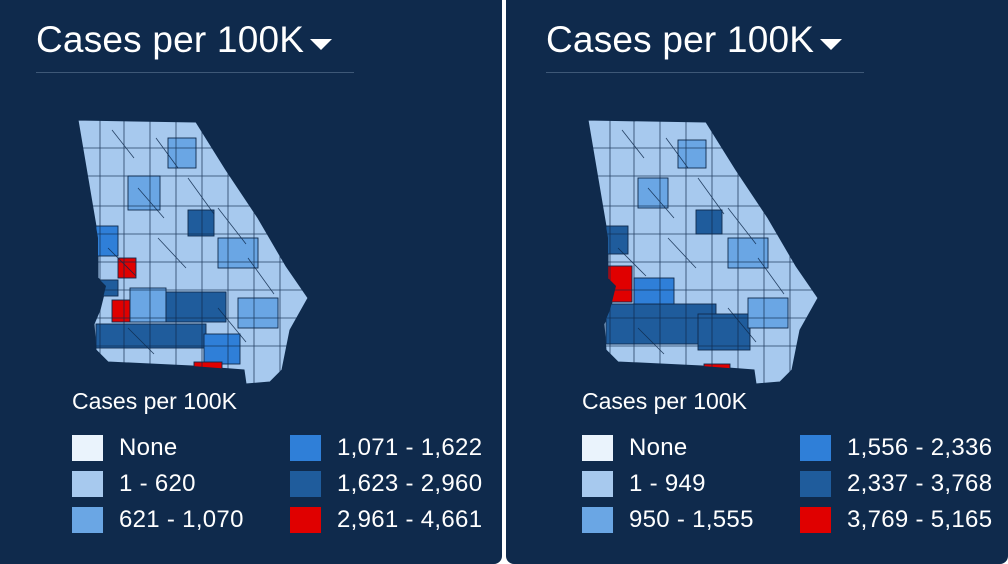 Image resolution: width=1008 pixels, height=564 pixels. I want to click on legend-label: 950 - 1,555, so click(691, 519).